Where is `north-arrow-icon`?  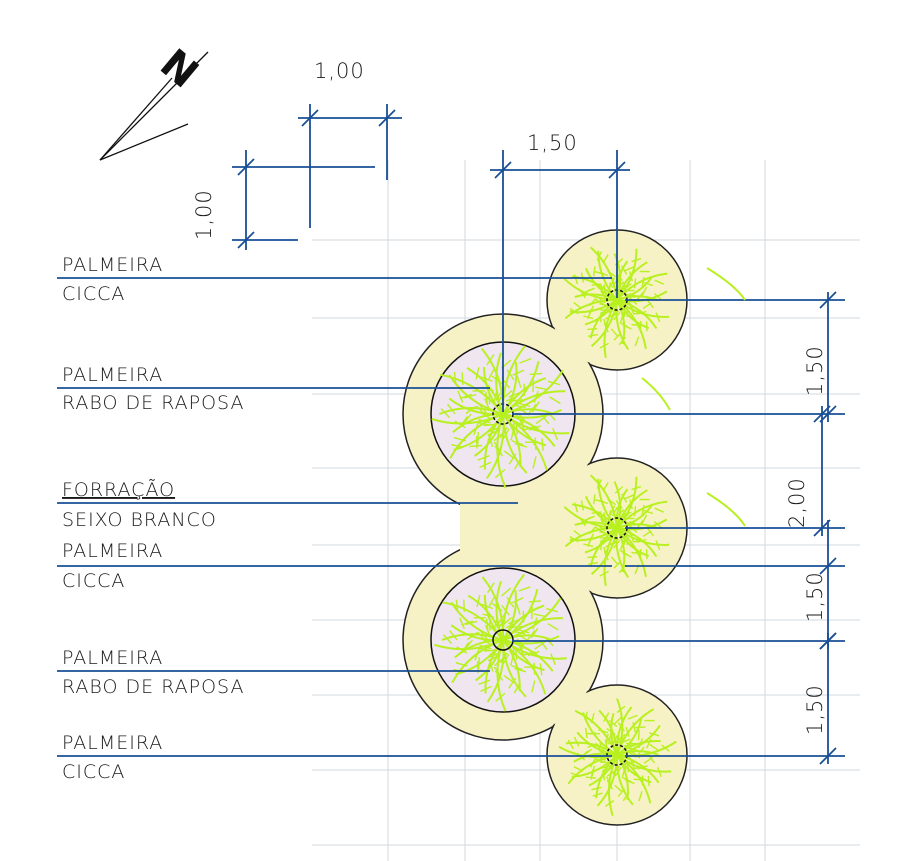 north-arrow-icon is located at coordinates (154, 106).